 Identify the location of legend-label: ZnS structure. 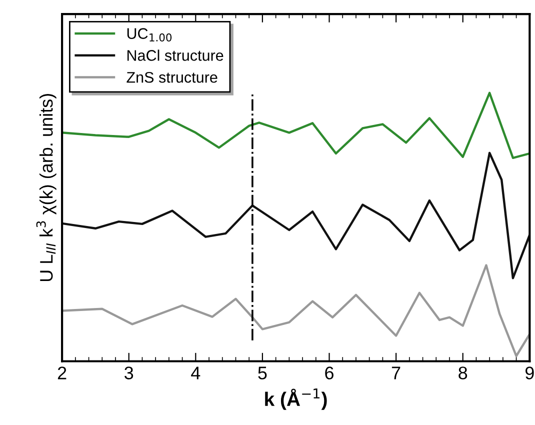
(172, 77).